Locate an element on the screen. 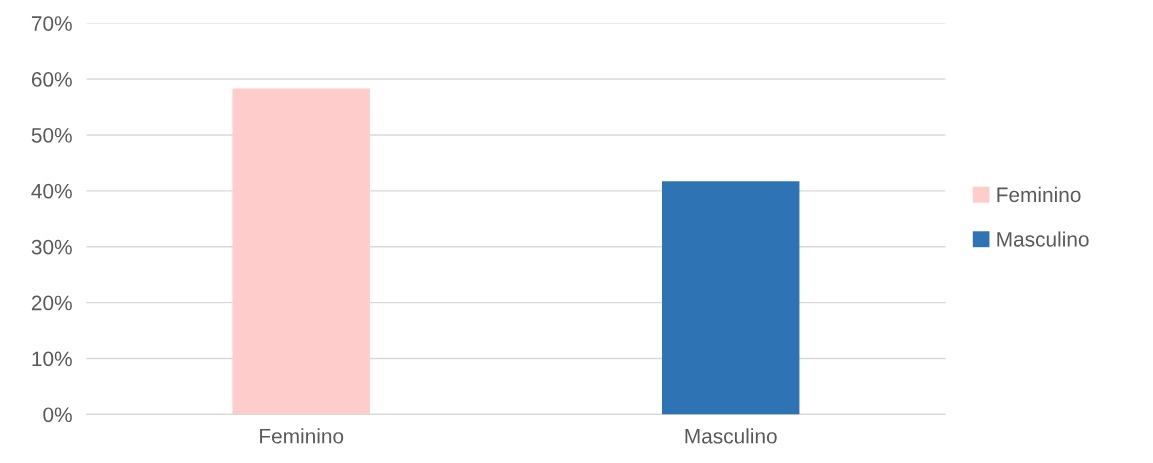  y-tick-label: 10% is located at coordinates (52, 359).